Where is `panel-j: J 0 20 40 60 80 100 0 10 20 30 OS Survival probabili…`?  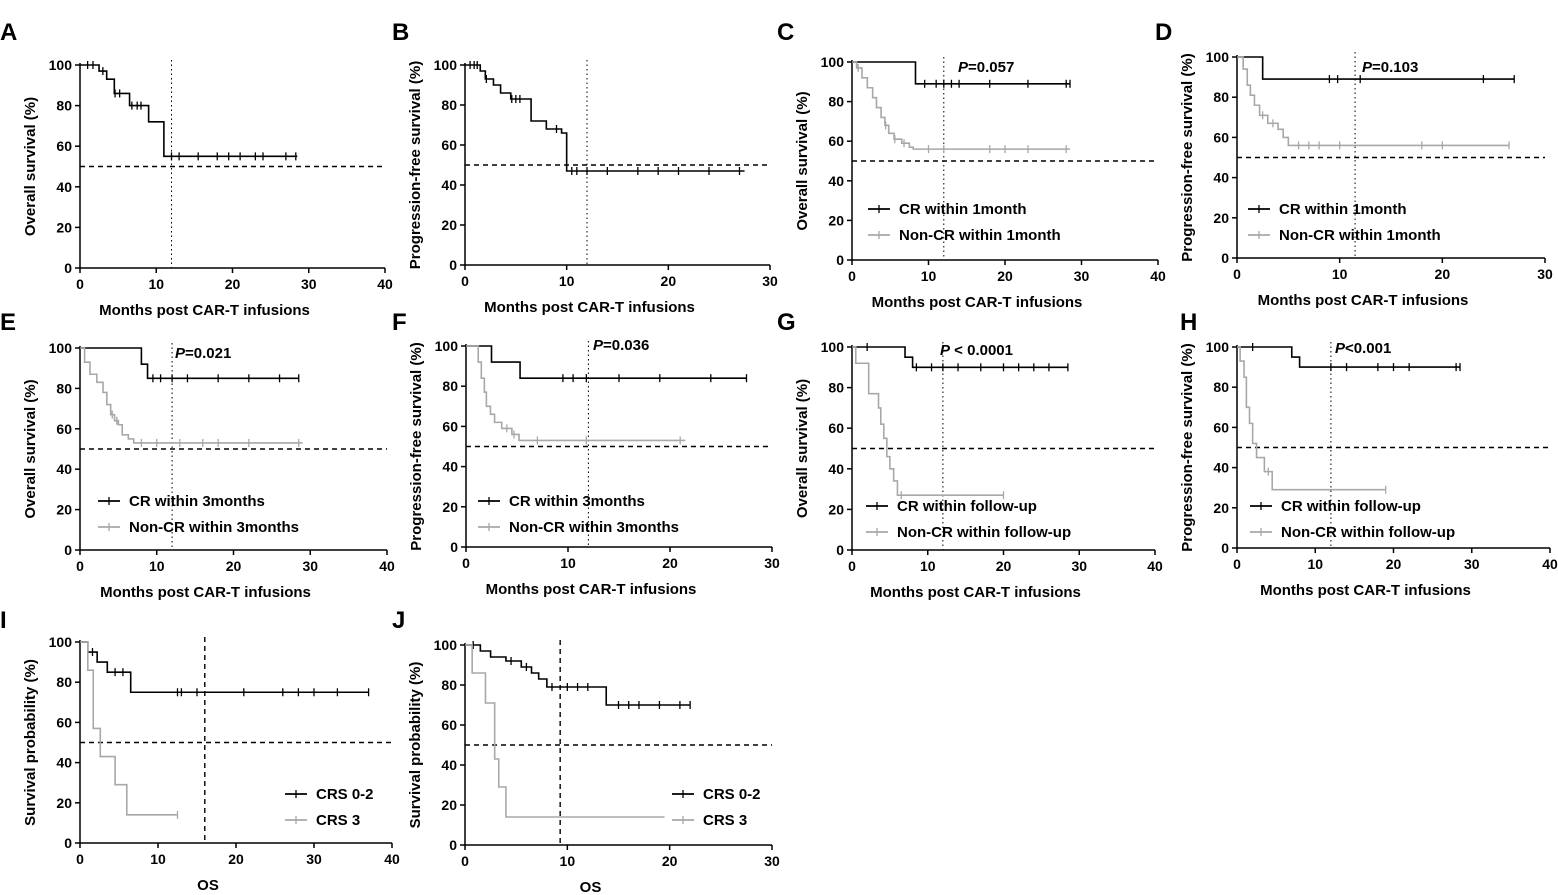 panel-j: J 0 20 40 60 80 100 0 10 20 30 OS Survival probabili… is located at coordinates (586, 751).